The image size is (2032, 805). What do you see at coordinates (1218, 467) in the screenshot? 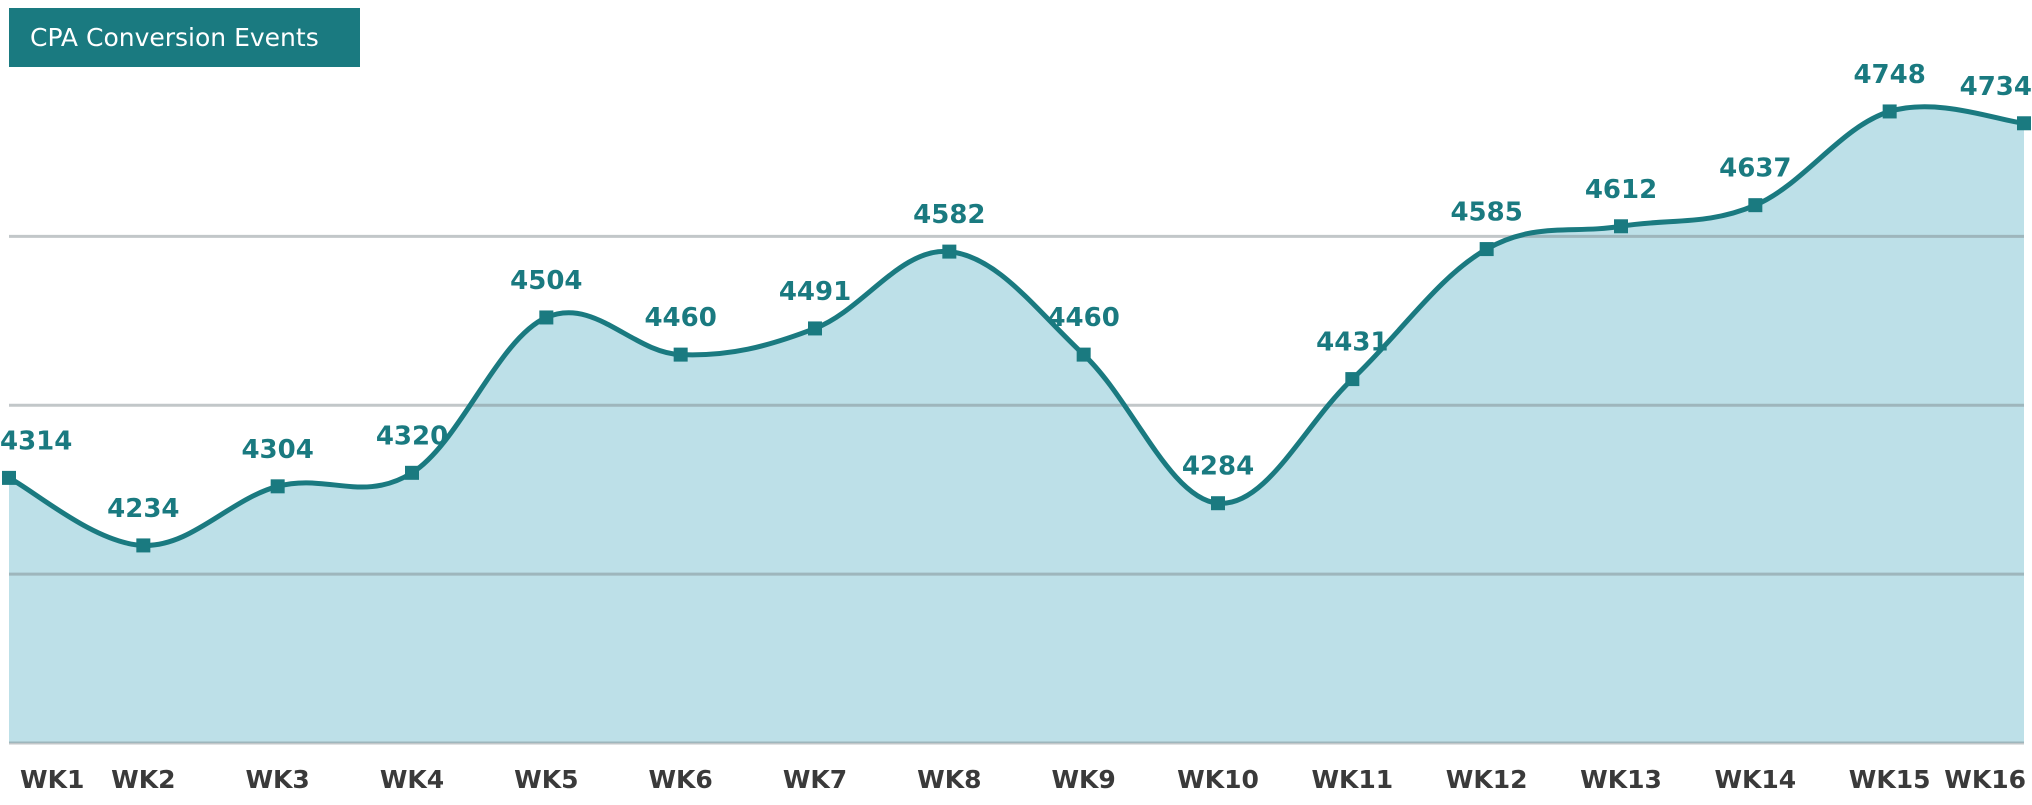
I see `value-label: 4284` at bounding box center [1218, 467].